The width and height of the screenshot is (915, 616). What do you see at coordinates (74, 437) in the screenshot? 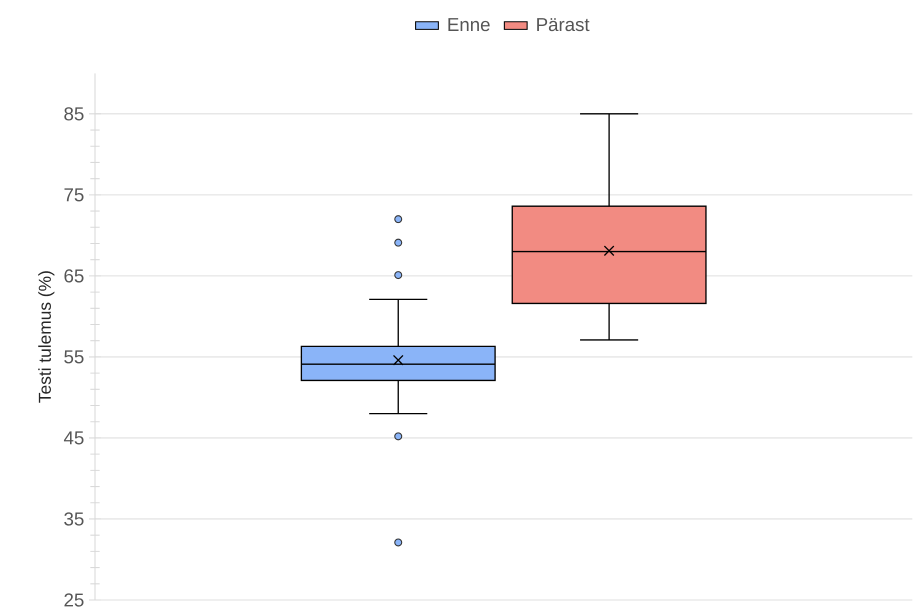
I see `y-tick-label: 45` at bounding box center [74, 437].